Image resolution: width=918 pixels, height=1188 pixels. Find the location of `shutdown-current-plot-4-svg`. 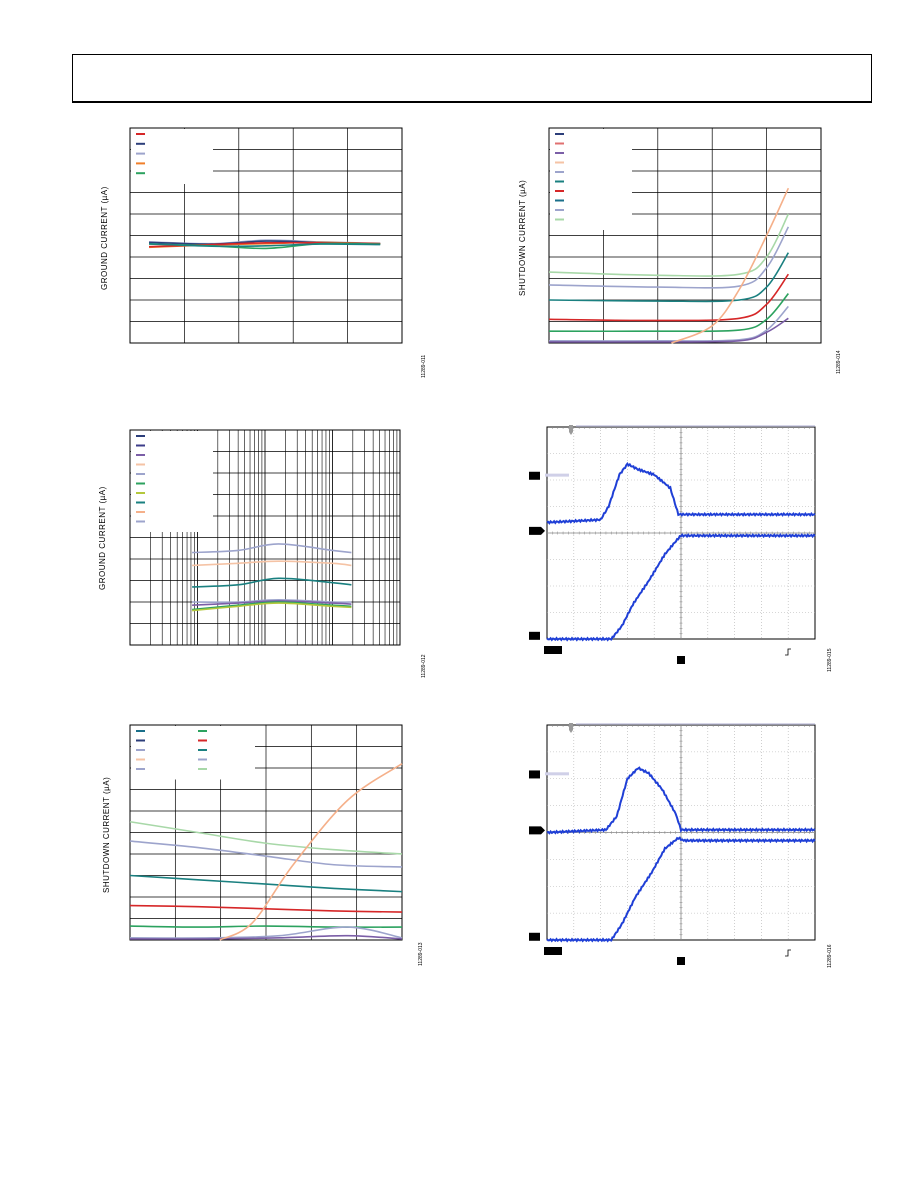

shutdown-current-plot-4-svg is located at coordinates (266, 832).